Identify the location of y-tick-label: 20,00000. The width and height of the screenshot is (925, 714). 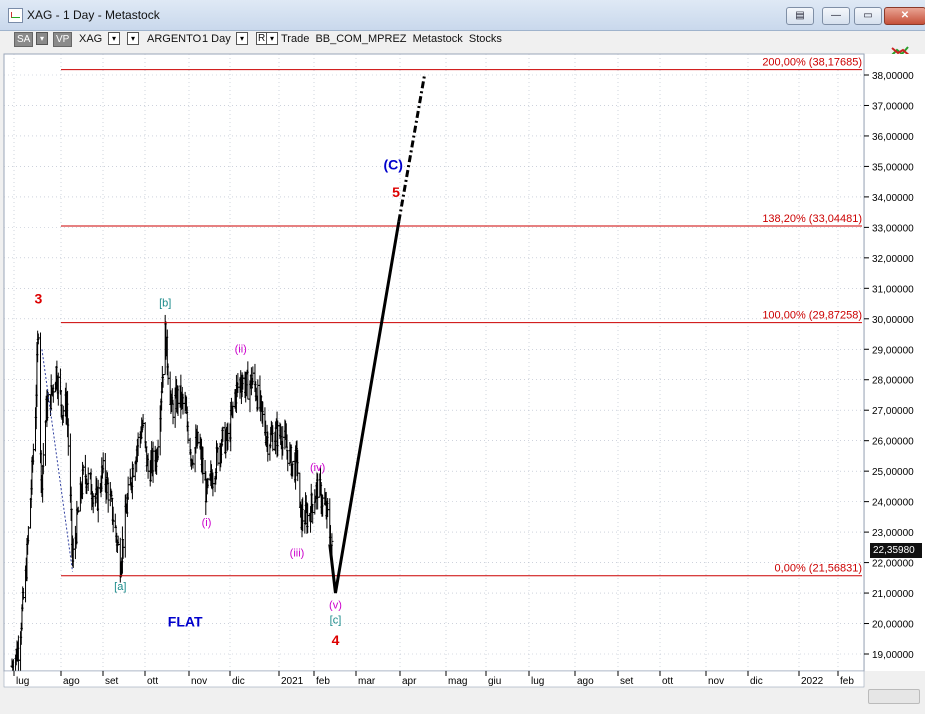
(893, 625).